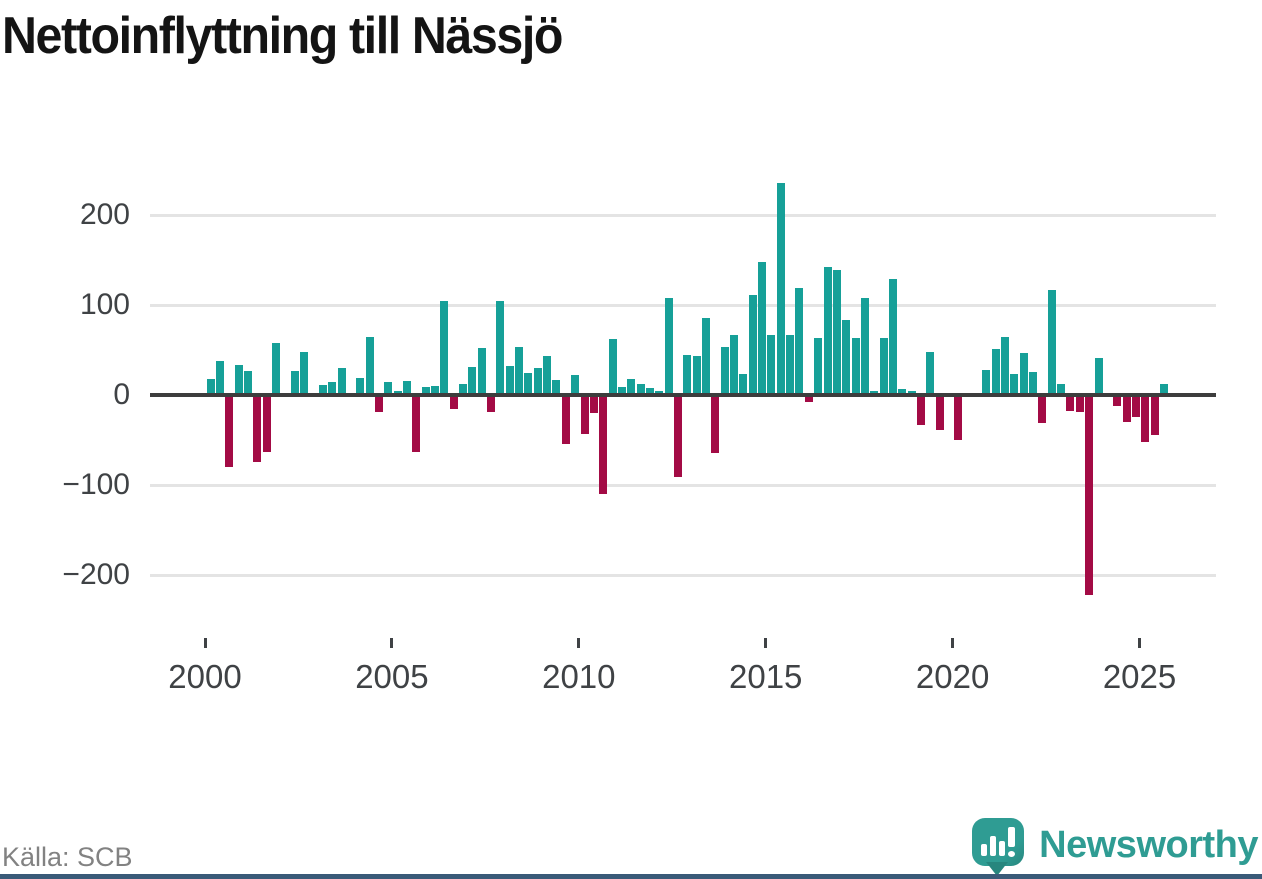 This screenshot has height=879, width=1262. I want to click on bar-quarter-2021q4, so click(1023, 373).